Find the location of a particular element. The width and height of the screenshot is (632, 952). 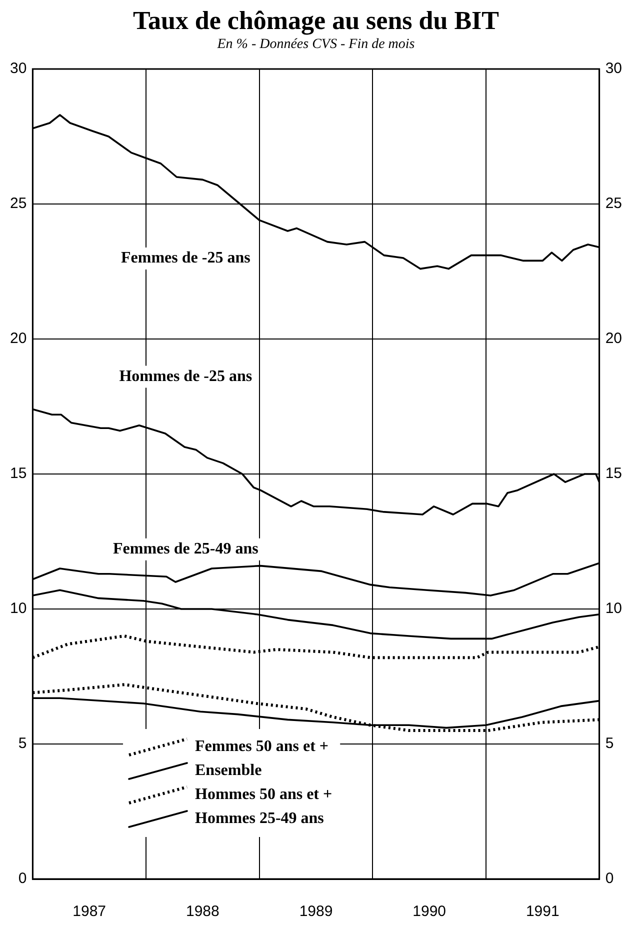

y-tick-label: 0 is located at coordinates (22, 879).